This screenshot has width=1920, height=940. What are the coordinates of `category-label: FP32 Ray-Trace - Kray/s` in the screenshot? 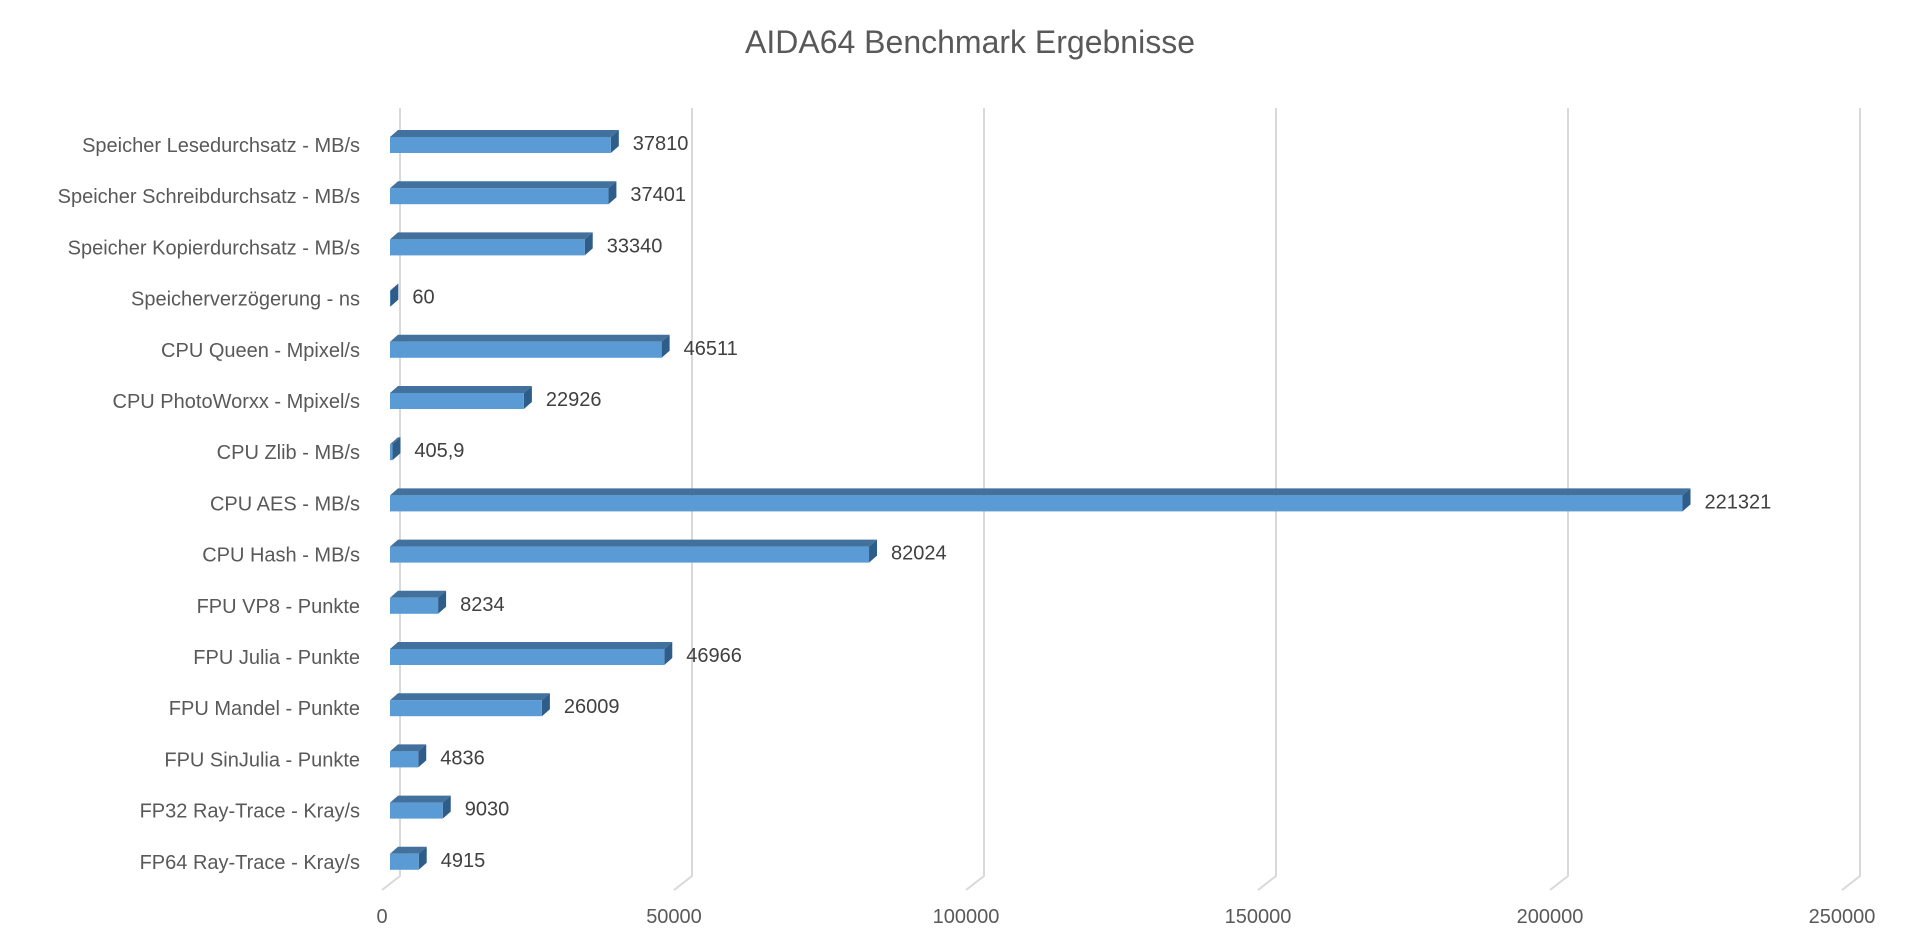 It's located at (250, 812).